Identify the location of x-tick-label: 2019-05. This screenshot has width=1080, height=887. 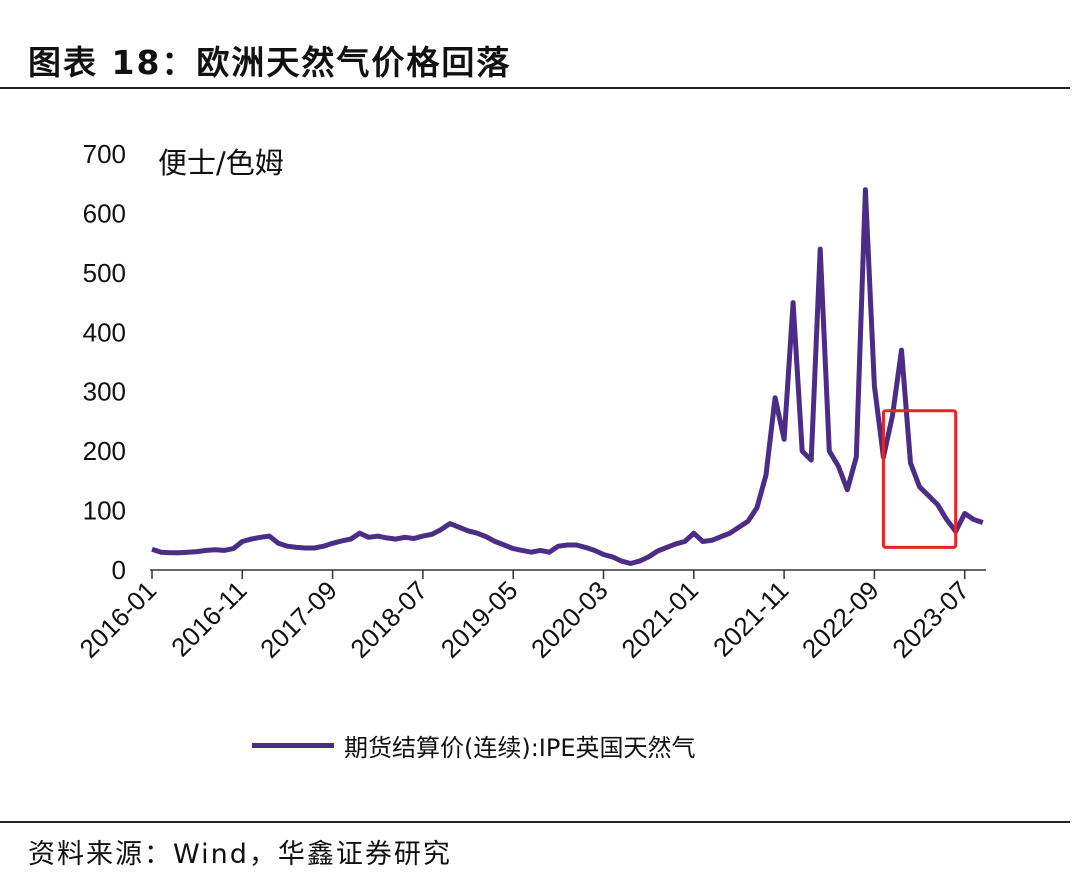
(479, 619).